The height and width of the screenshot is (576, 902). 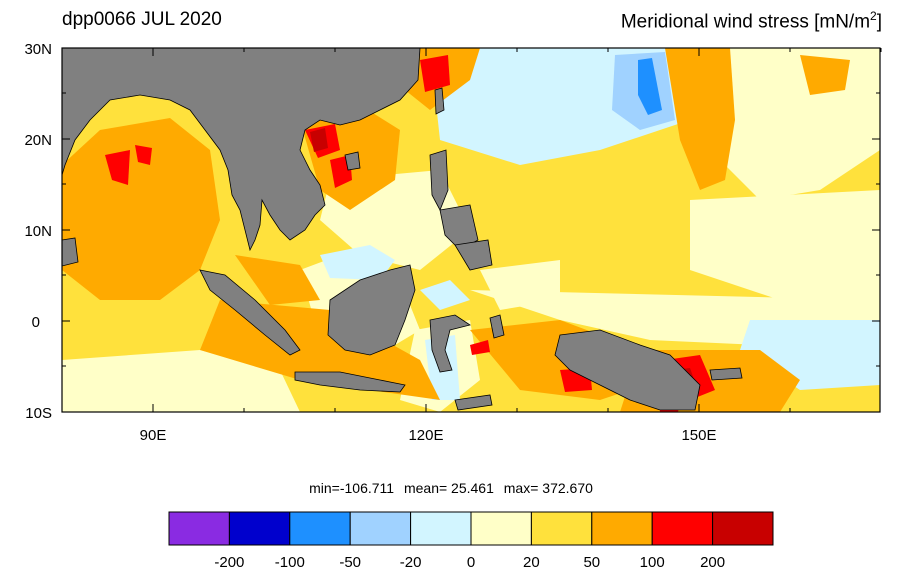 What do you see at coordinates (229, 562) in the screenshot?
I see `colorbar-label: -200` at bounding box center [229, 562].